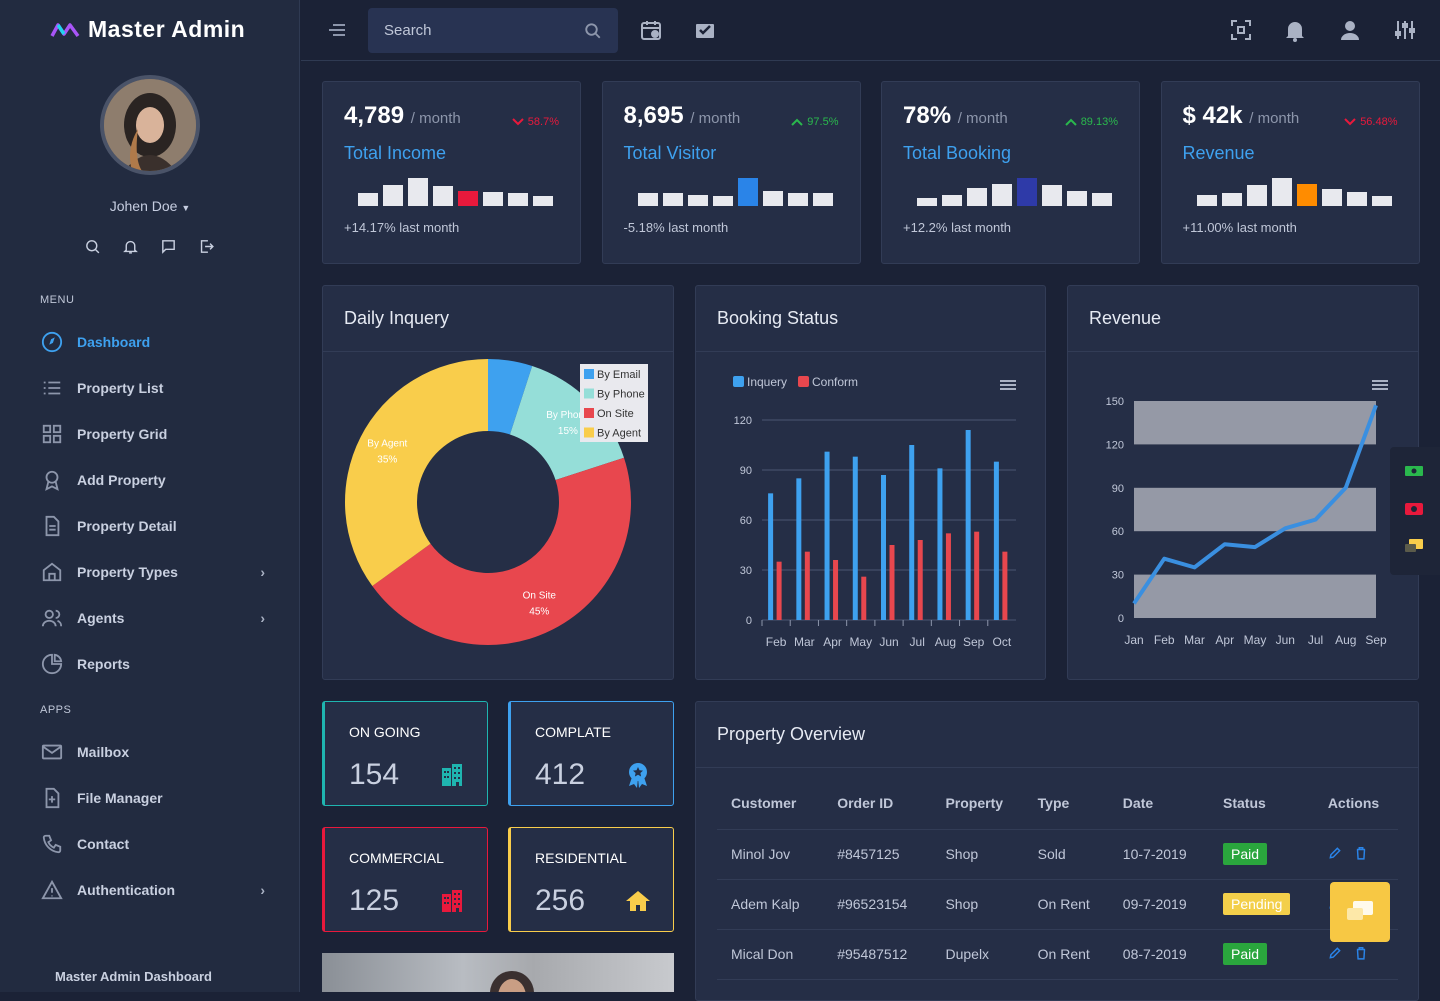 Image resolution: width=1440 pixels, height=1001 pixels. What do you see at coordinates (619, 434) in the screenshot?
I see `legend-entry: By Agent` at bounding box center [619, 434].